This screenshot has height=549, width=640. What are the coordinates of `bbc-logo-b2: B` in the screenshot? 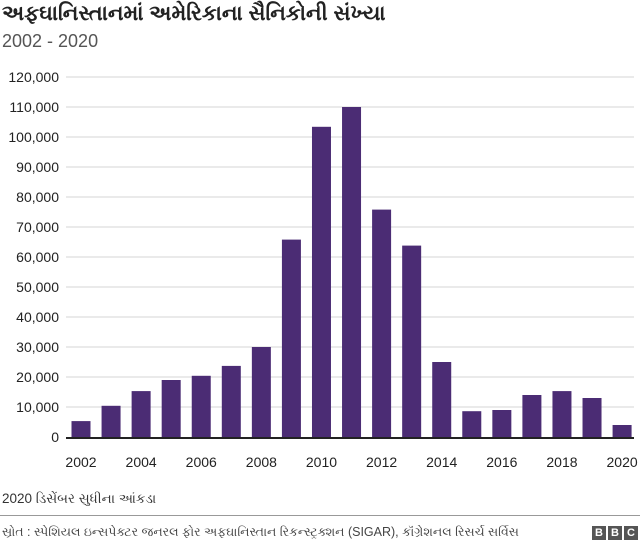 It's located at (615, 533).